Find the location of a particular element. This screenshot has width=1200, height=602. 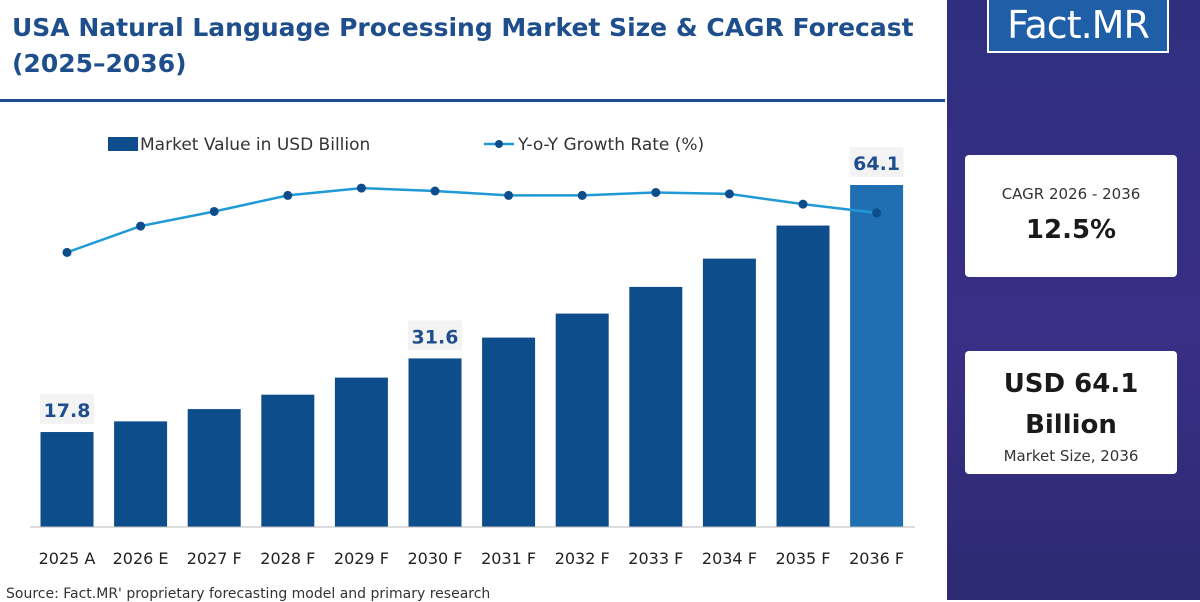

bar-2034-f is located at coordinates (729, 392).